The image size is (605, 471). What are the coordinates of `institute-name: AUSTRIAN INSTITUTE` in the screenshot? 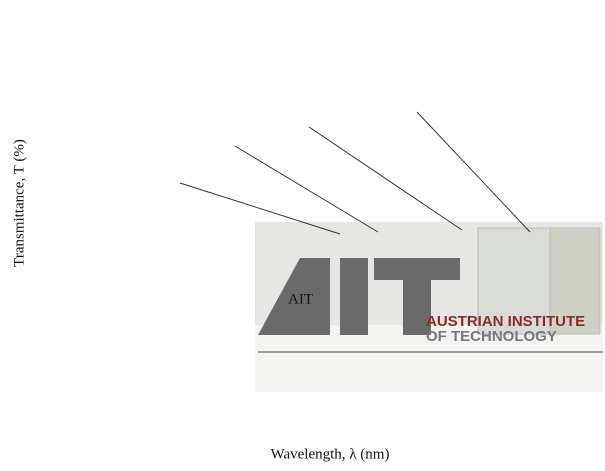 It's located at (505, 321).